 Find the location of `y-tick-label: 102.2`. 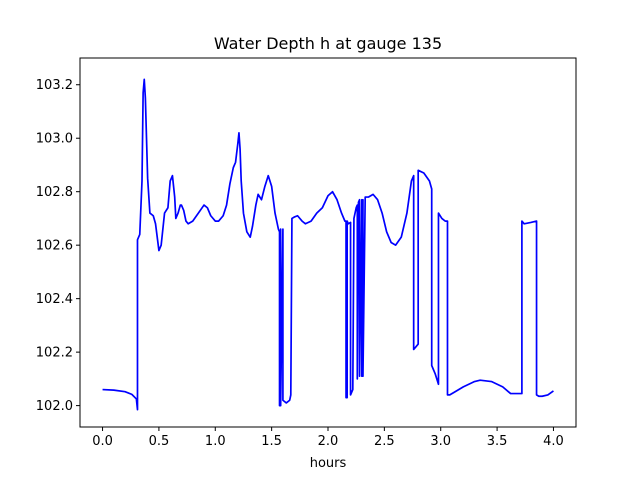

y-tick-label: 102.2 is located at coordinates (54, 353).